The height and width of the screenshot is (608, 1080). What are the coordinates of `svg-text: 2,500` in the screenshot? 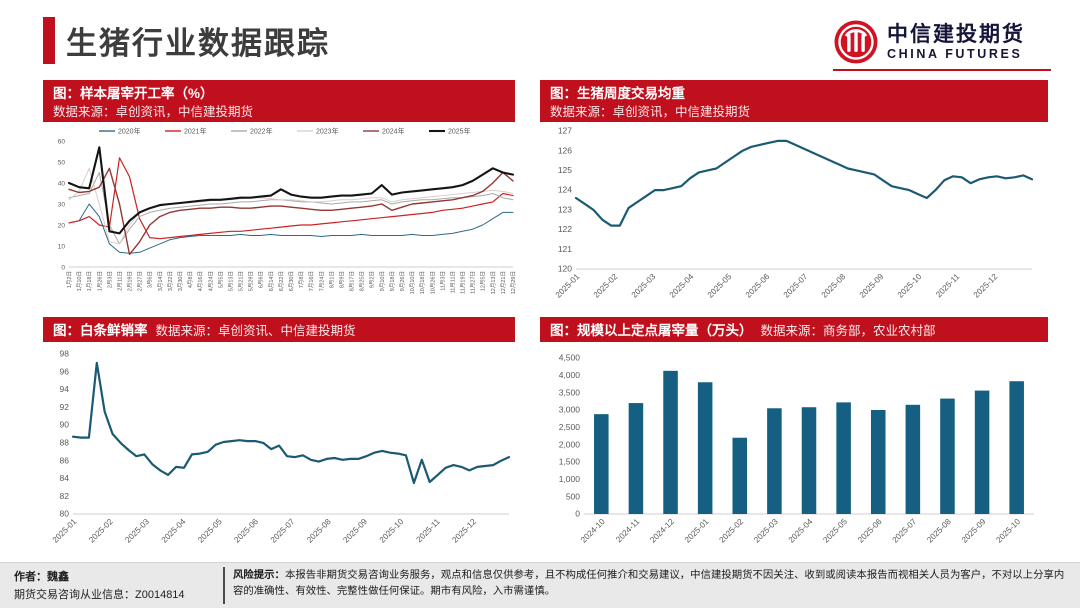 It's located at (570, 427).